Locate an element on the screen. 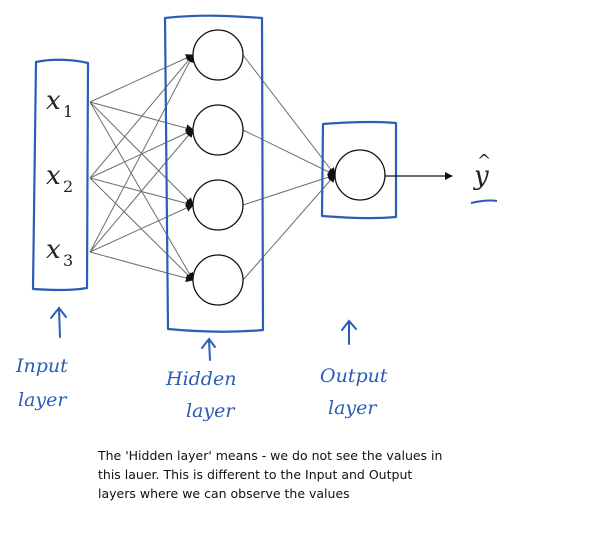 This screenshot has width=598, height=539. hidden-layer-box is located at coordinates (214, 173).